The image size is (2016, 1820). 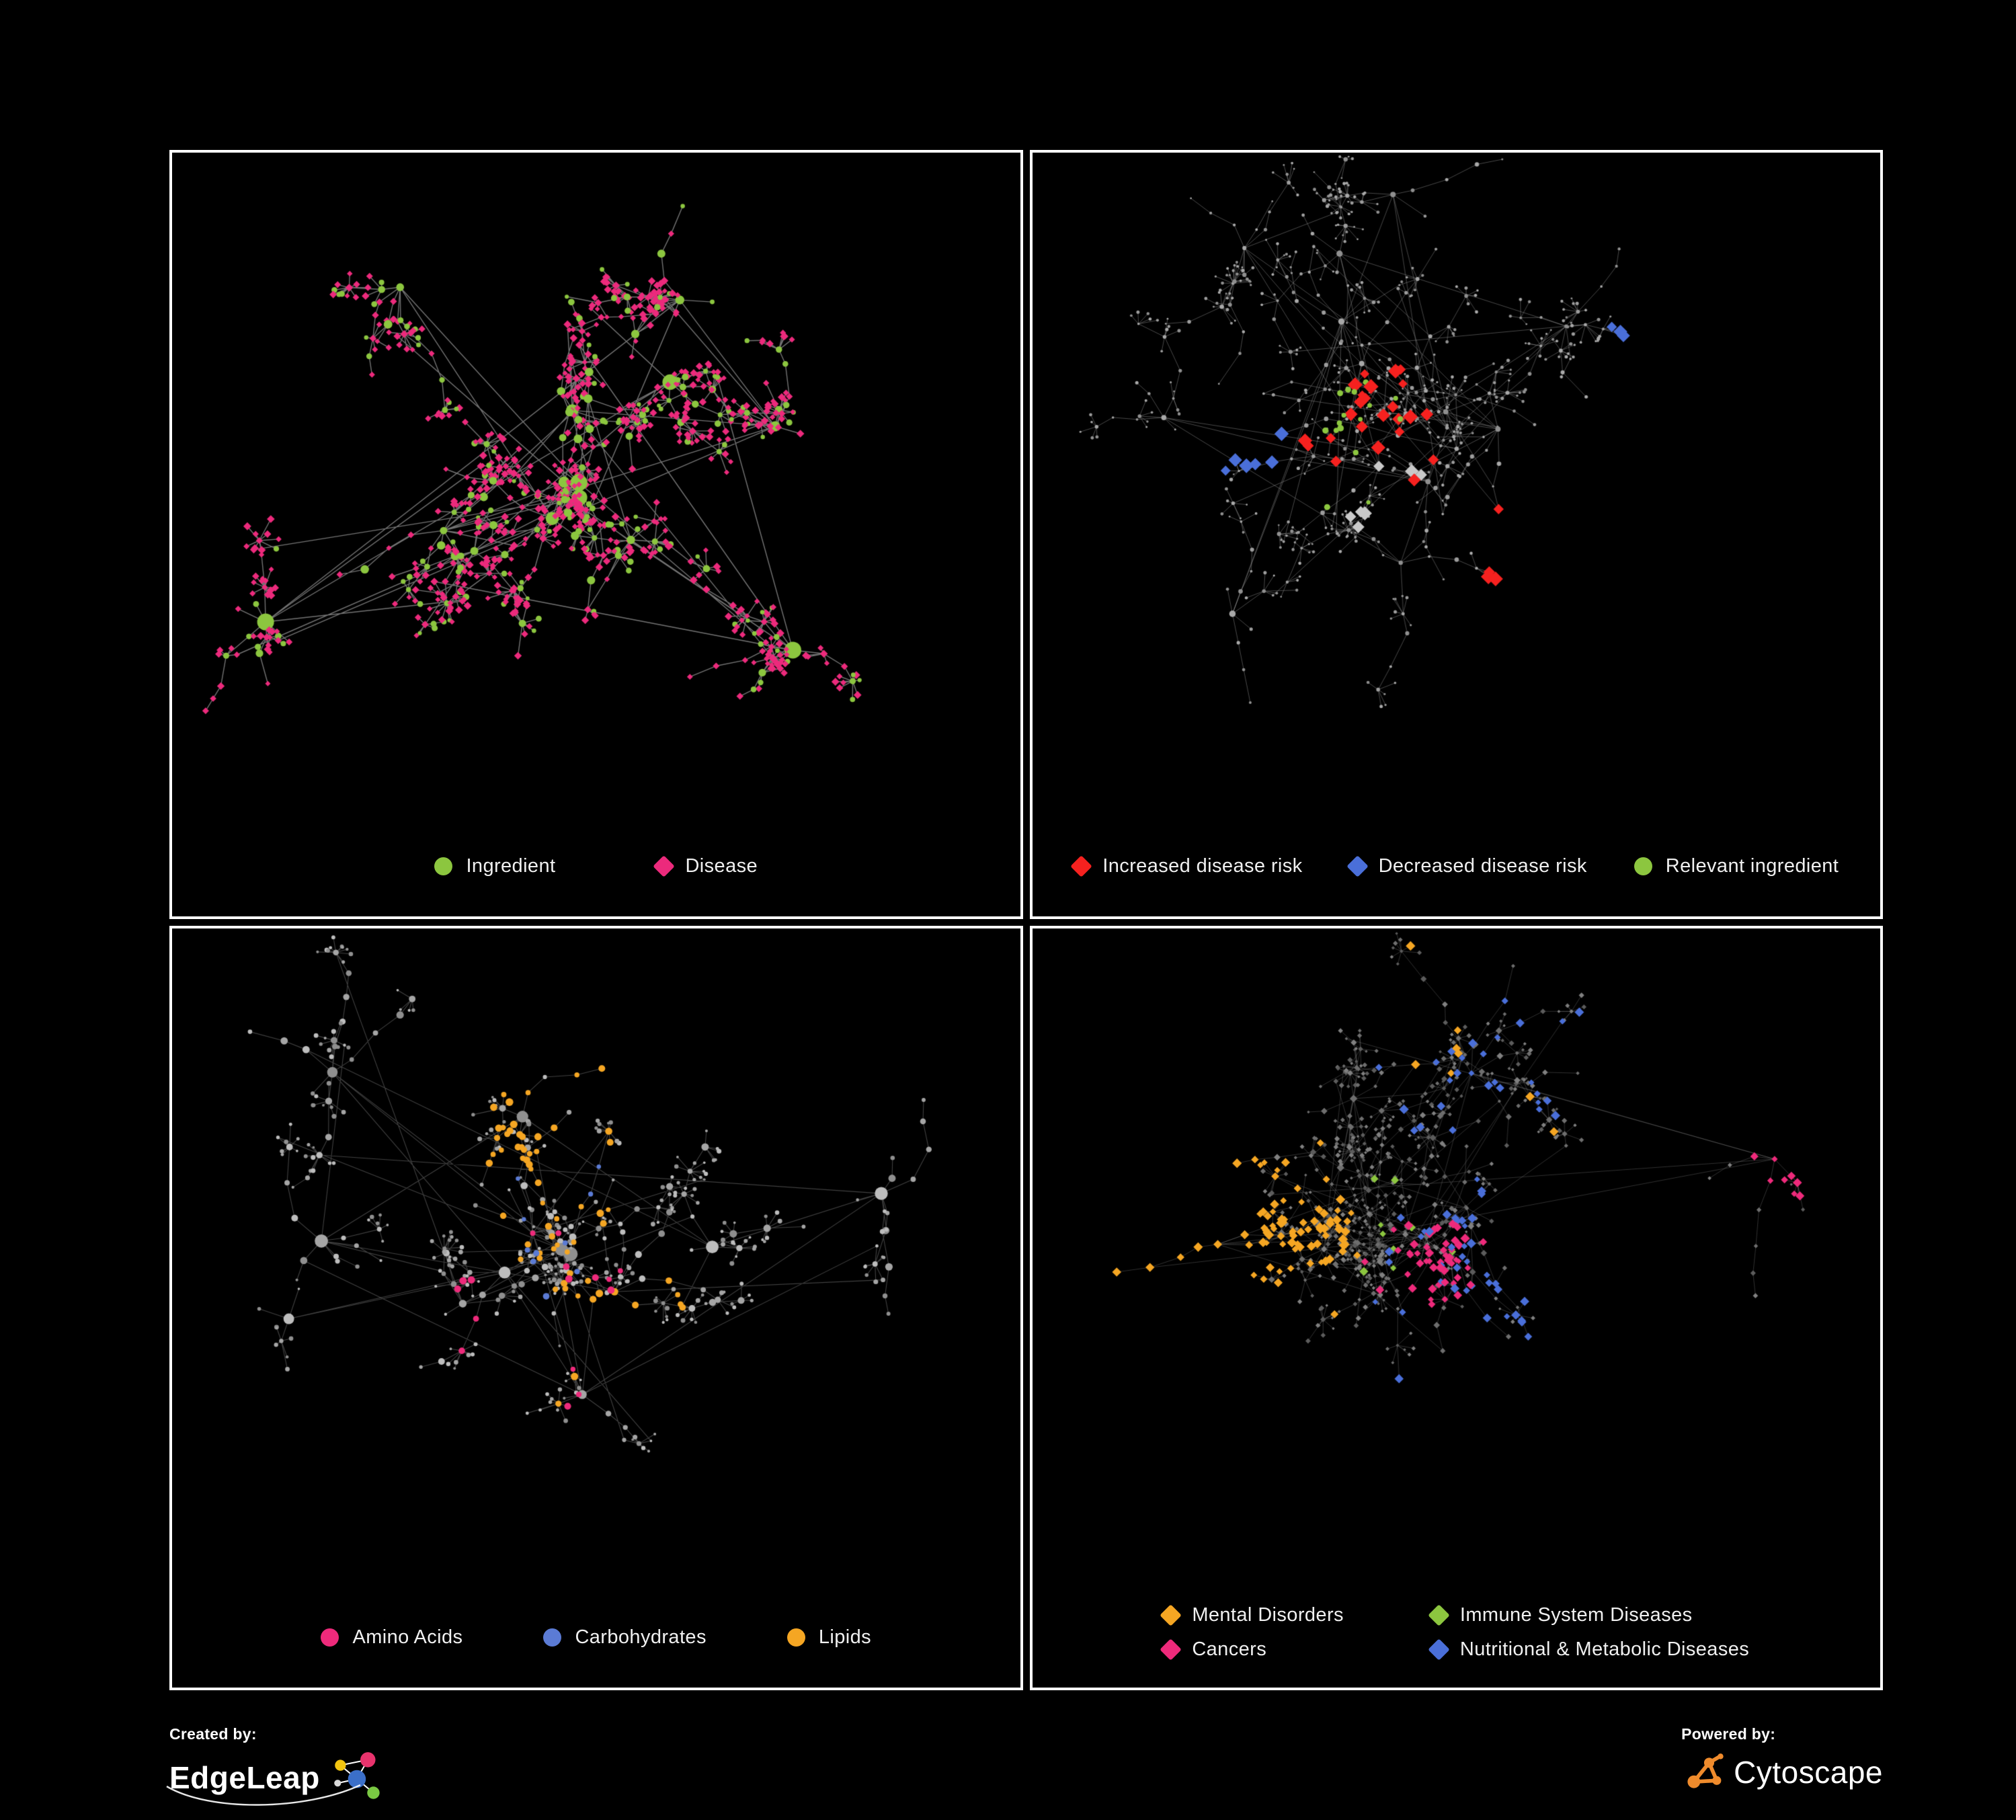 I want to click on legend-label-ingredient: Ingredient, so click(x=511, y=866).